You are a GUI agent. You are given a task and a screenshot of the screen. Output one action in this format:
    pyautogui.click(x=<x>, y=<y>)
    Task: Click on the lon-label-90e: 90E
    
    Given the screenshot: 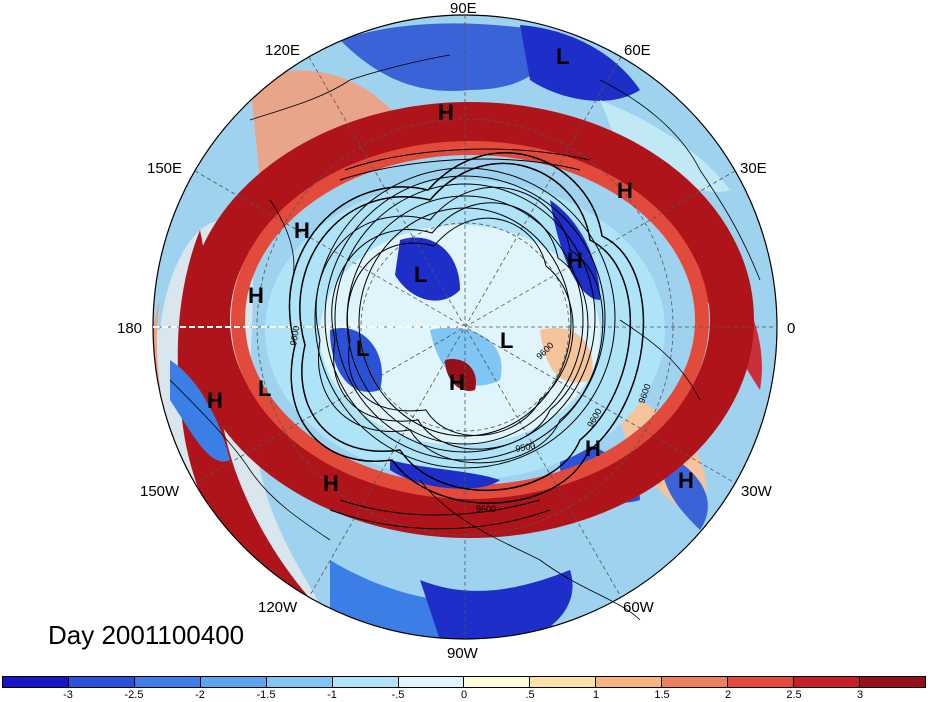 What is the action you would take?
    pyautogui.click(x=463, y=8)
    